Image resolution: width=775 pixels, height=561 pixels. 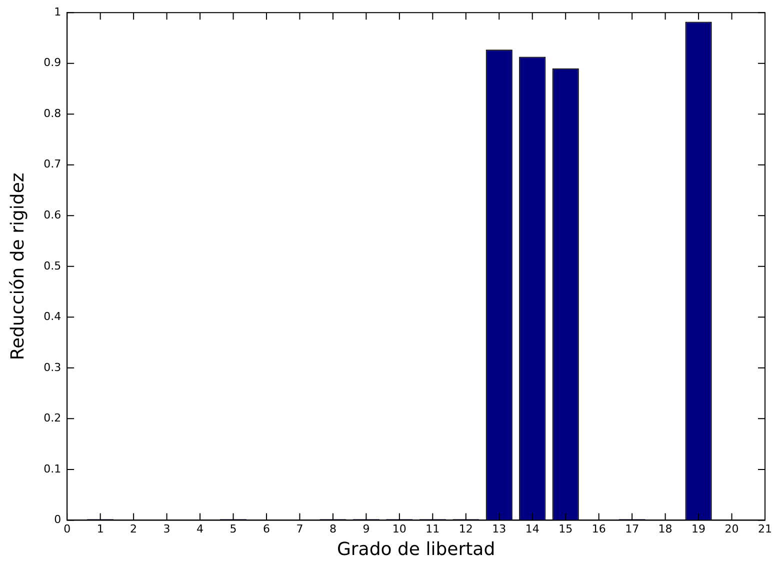 What do you see at coordinates (632, 529) in the screenshot?
I see `x-tick-label: 17` at bounding box center [632, 529].